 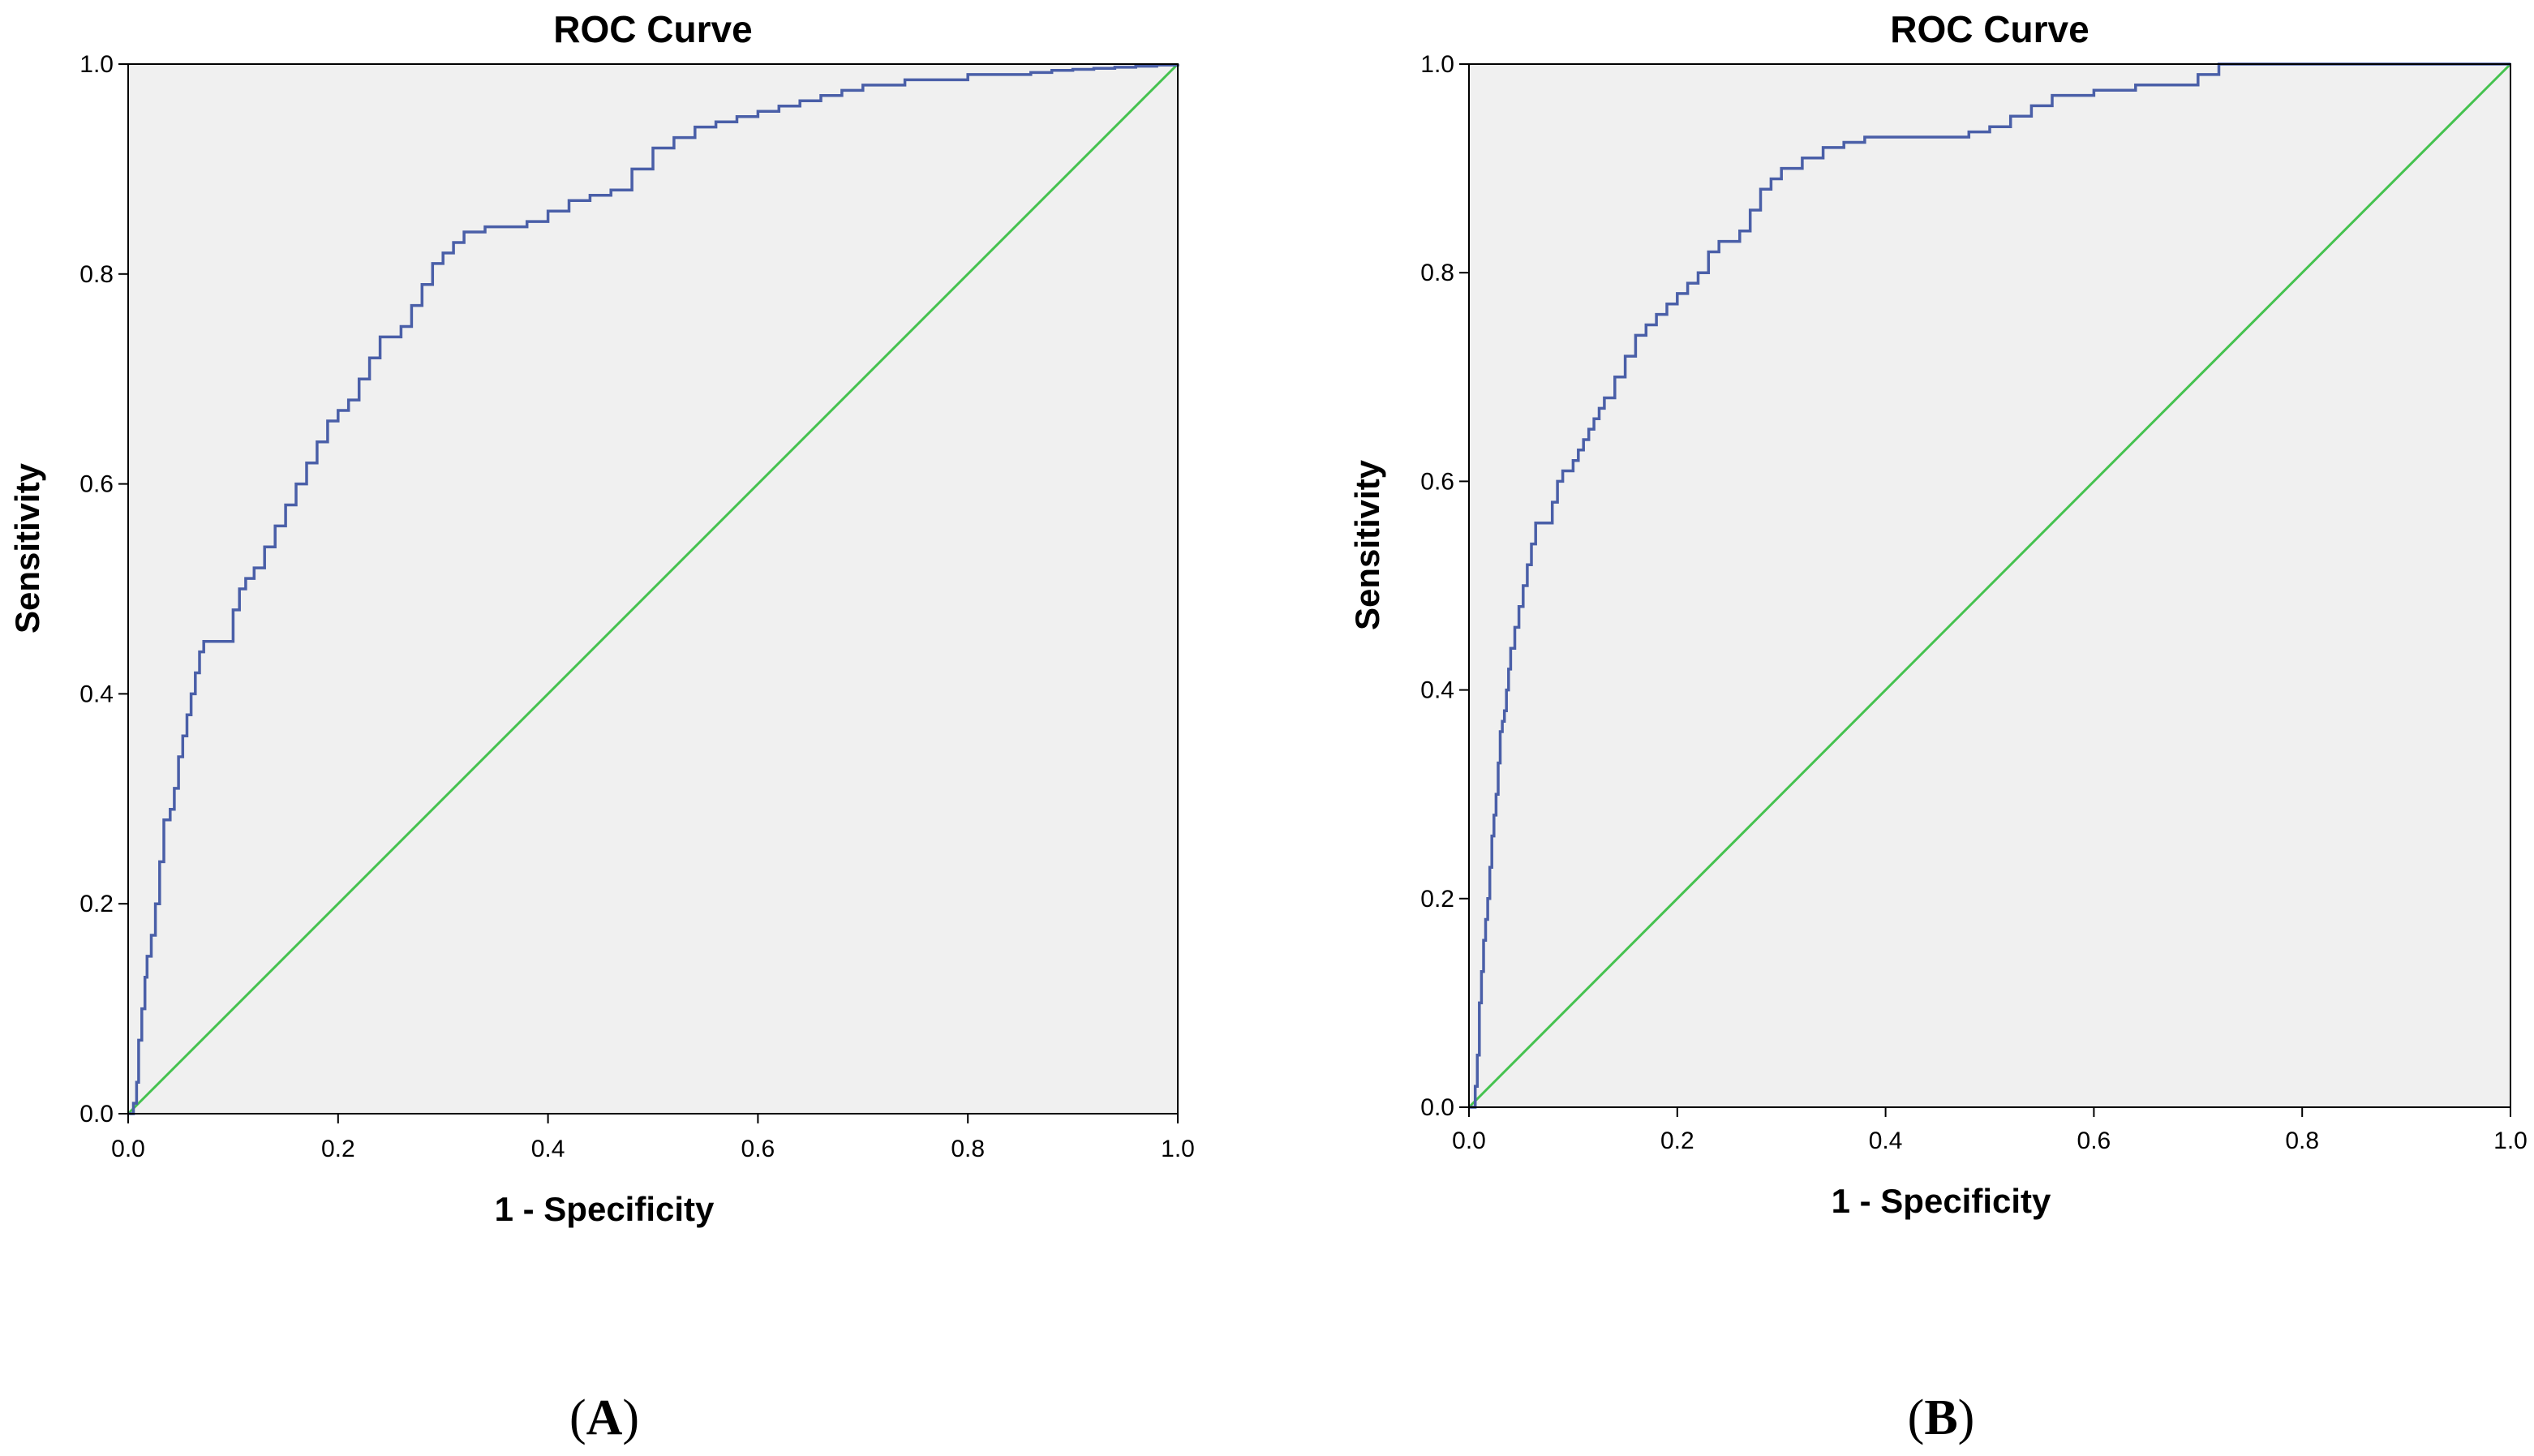 I want to click on panel-letter: B, so click(x=1940, y=1417).